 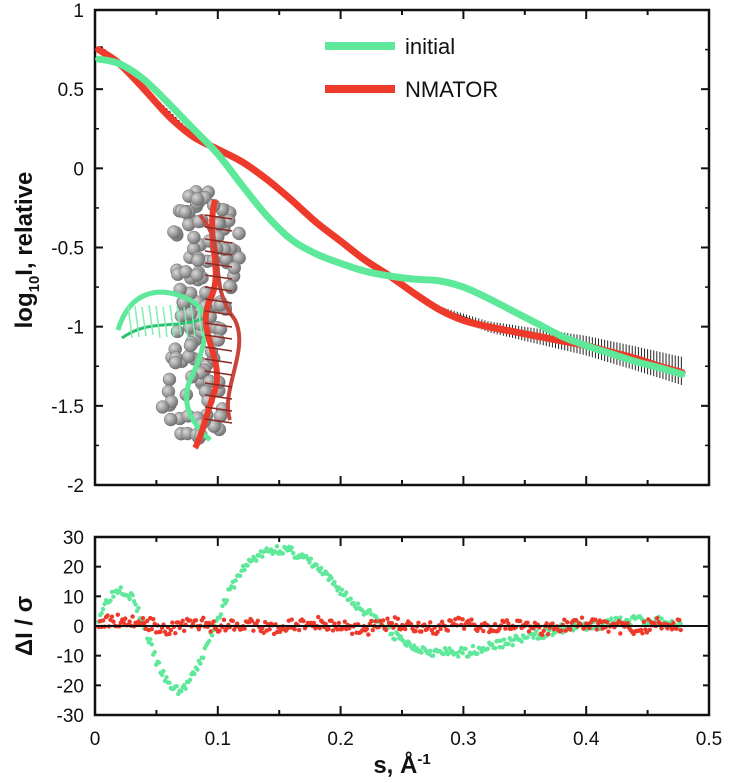 I want to click on main-y-tick-label: -1, so click(x=75, y=328).